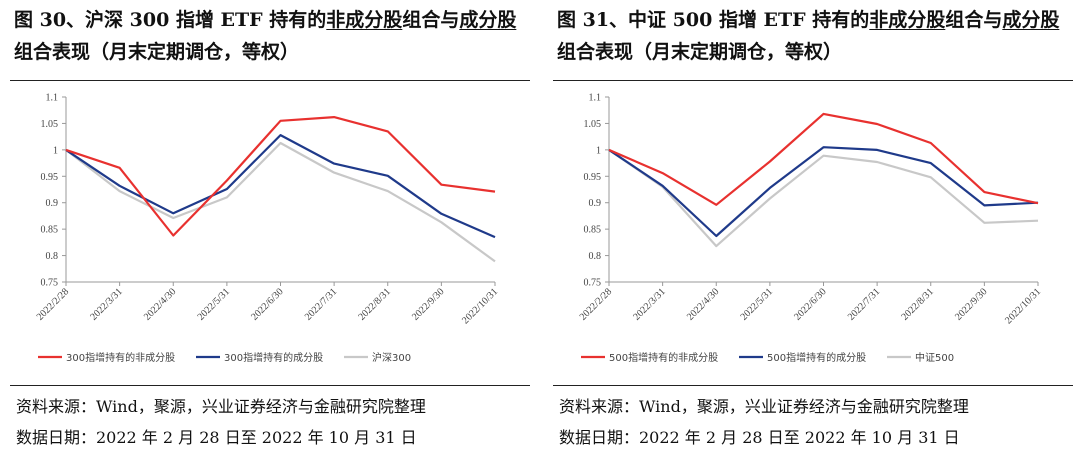 Image resolution: width=1080 pixels, height=456 pixels. Describe the element at coordinates (391, 357) in the screenshot. I see `legend-label-3: 沪深300` at that location.